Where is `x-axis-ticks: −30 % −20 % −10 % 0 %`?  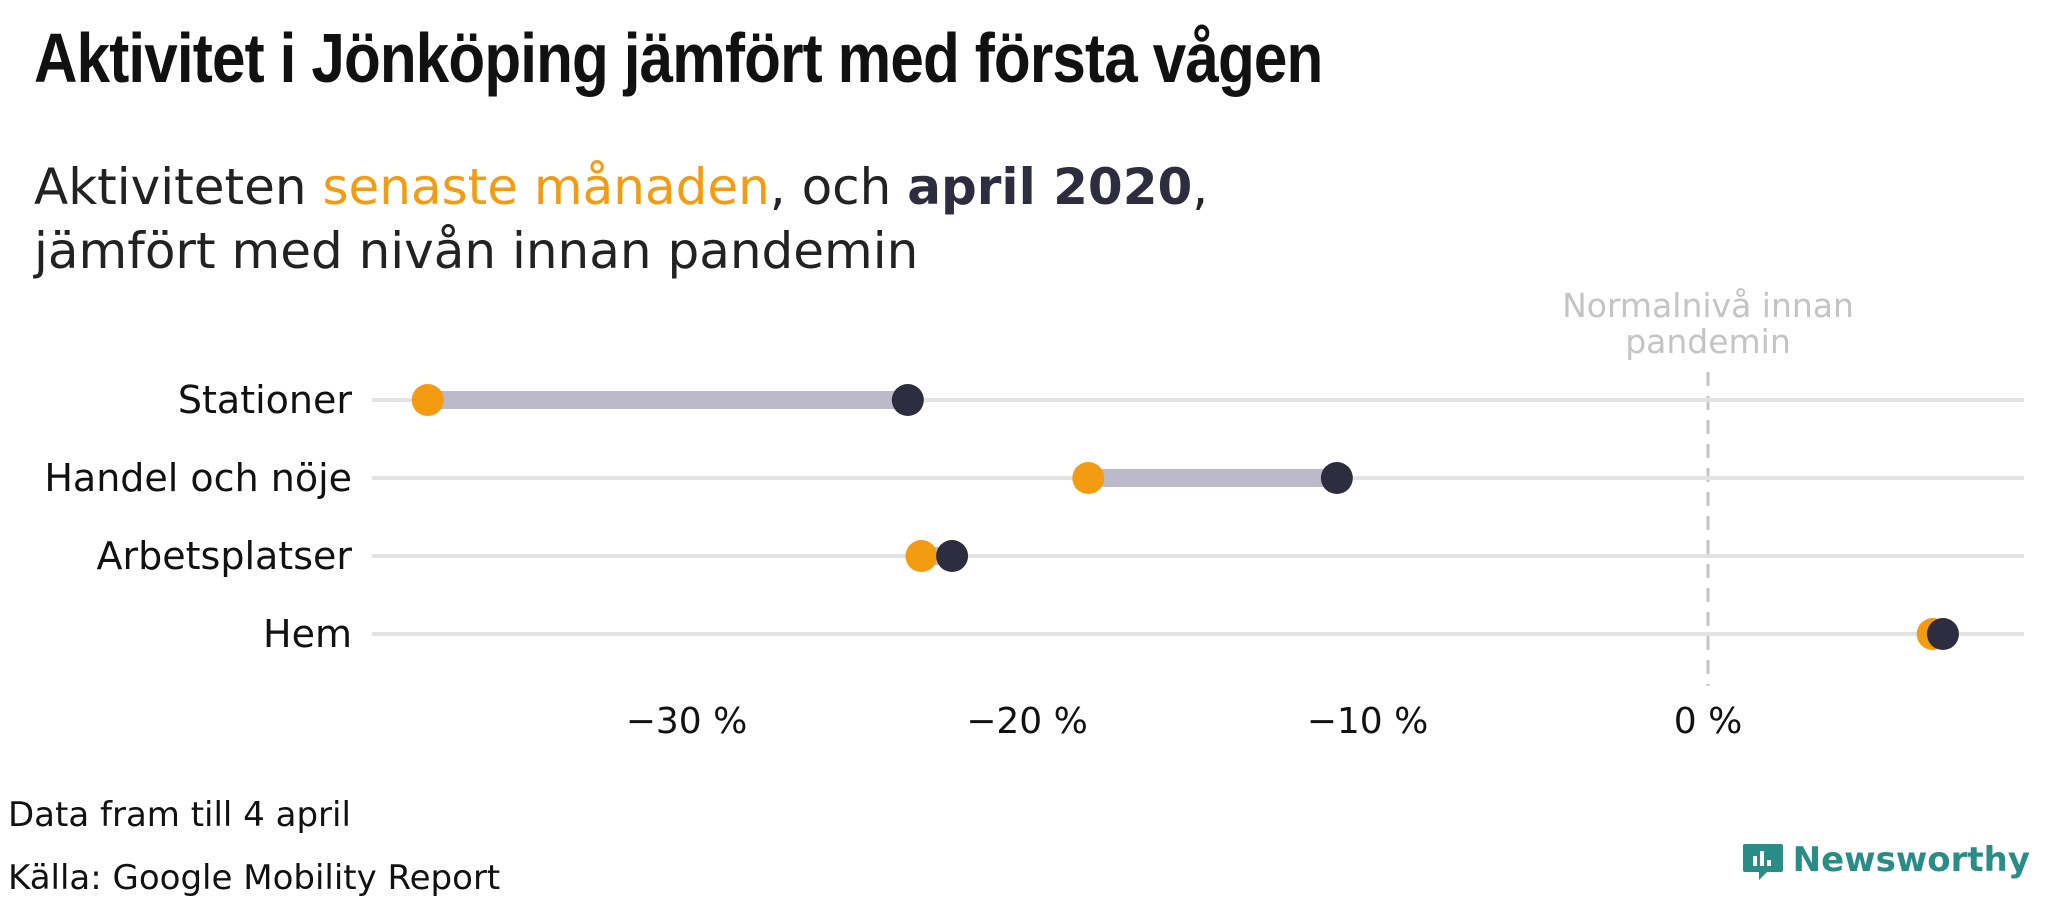 x-axis-ticks: −30 % −20 % −10 % 0 % is located at coordinates (1184, 721).